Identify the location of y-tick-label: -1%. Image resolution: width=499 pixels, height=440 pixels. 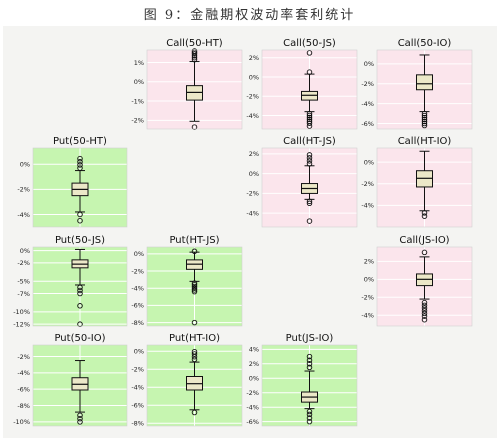
(137, 101).